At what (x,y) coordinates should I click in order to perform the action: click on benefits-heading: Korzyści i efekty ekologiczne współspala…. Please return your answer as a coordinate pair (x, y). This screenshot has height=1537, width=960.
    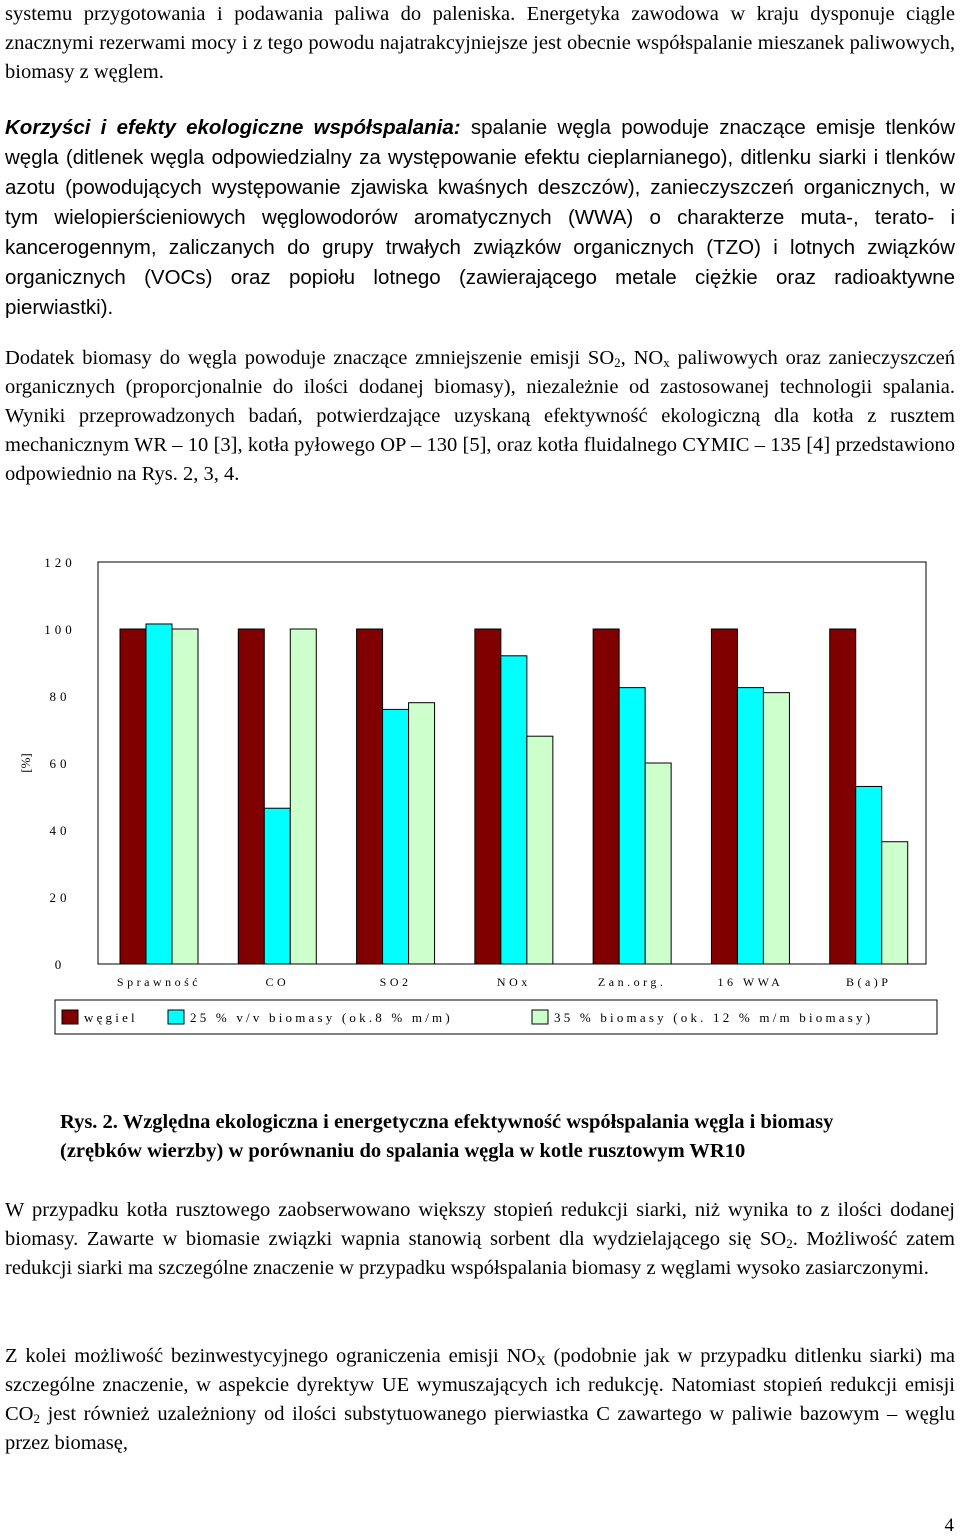
    Looking at the image, I should click on (480, 217).